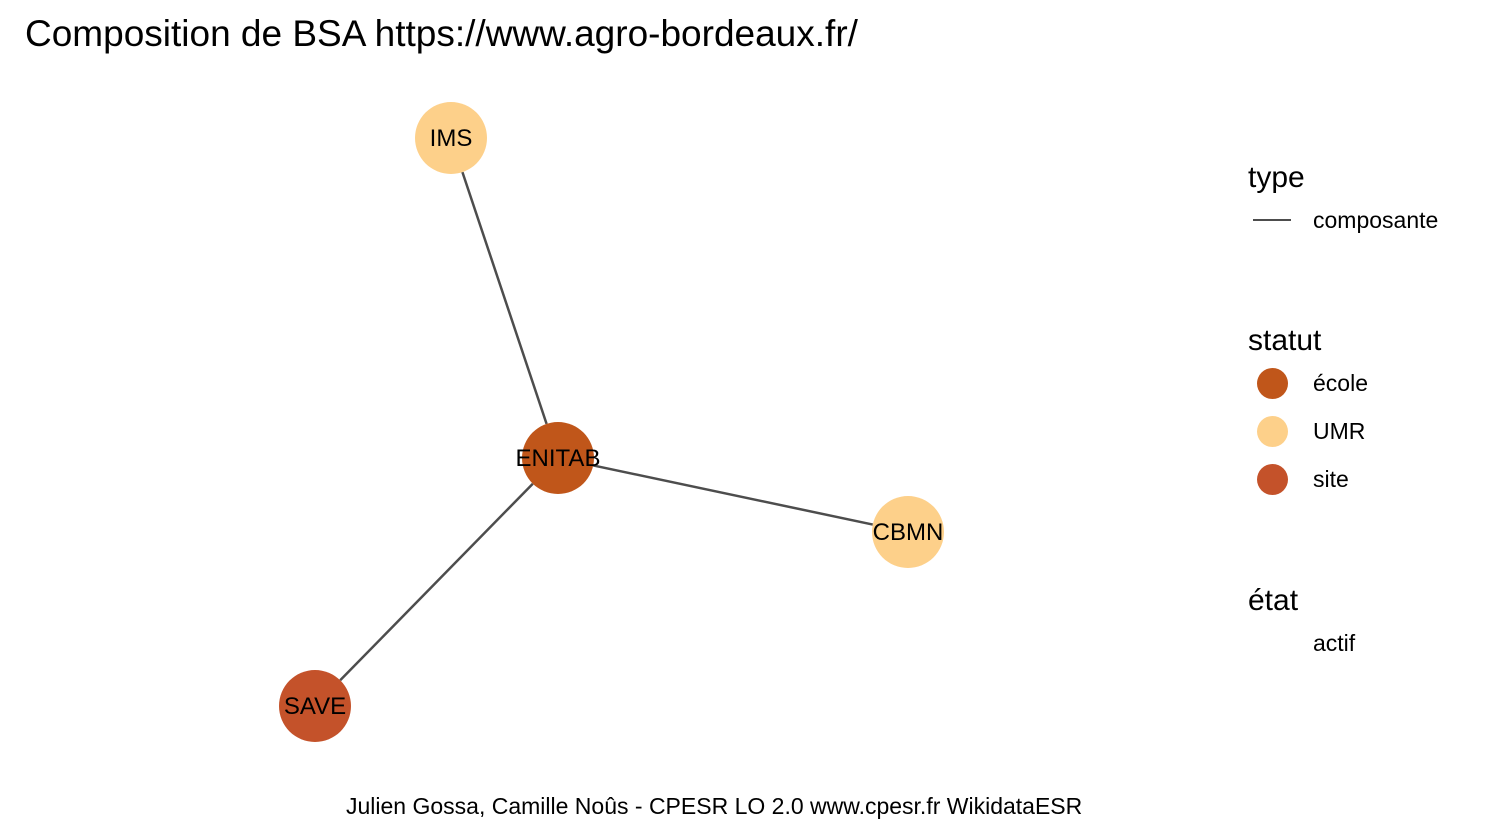 The image size is (1492, 839). Describe the element at coordinates (1308, 383) in the screenshot. I see `legend-item-ecole: école` at that location.